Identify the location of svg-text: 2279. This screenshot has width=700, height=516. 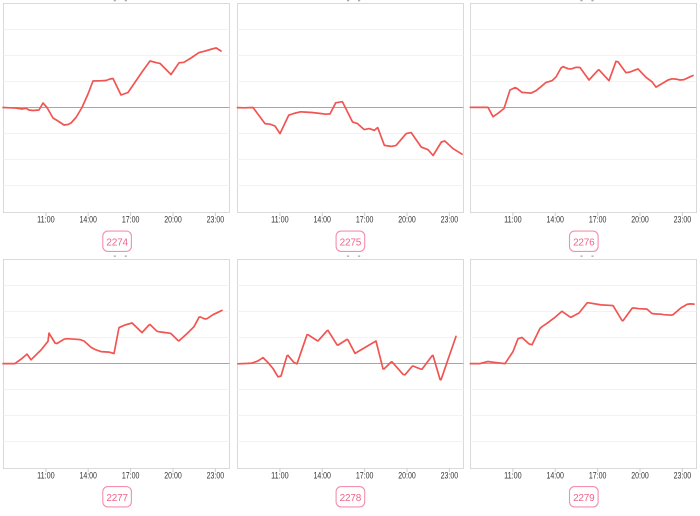
(584, 498).